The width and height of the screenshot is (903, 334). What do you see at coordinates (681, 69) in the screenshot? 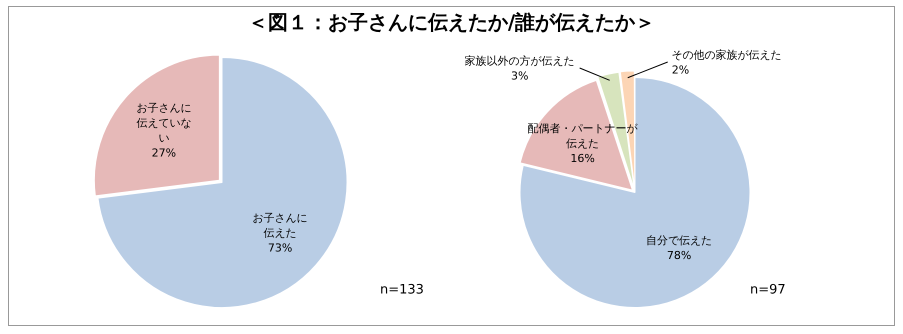
I see `data-label: 2%` at bounding box center [681, 69].